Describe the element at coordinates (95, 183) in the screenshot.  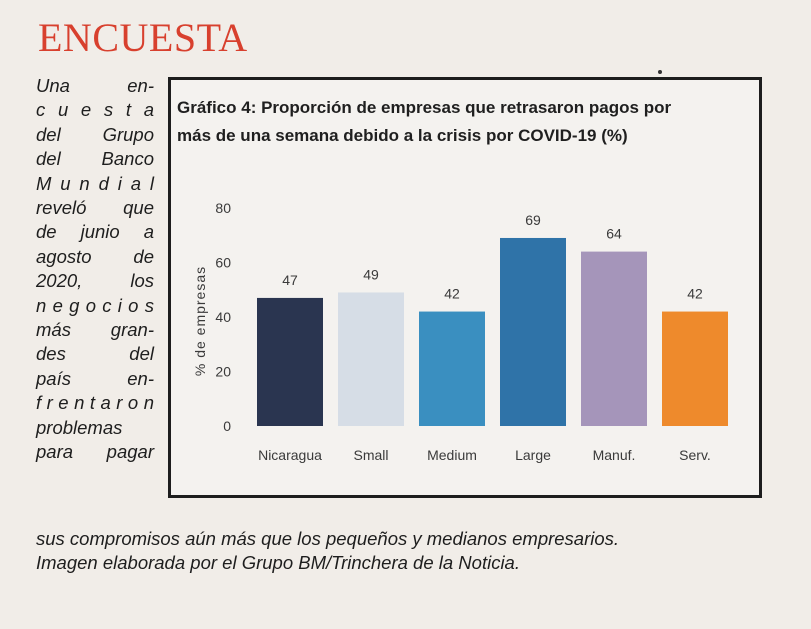
I see `side-line: M u n d i a l` at that location.